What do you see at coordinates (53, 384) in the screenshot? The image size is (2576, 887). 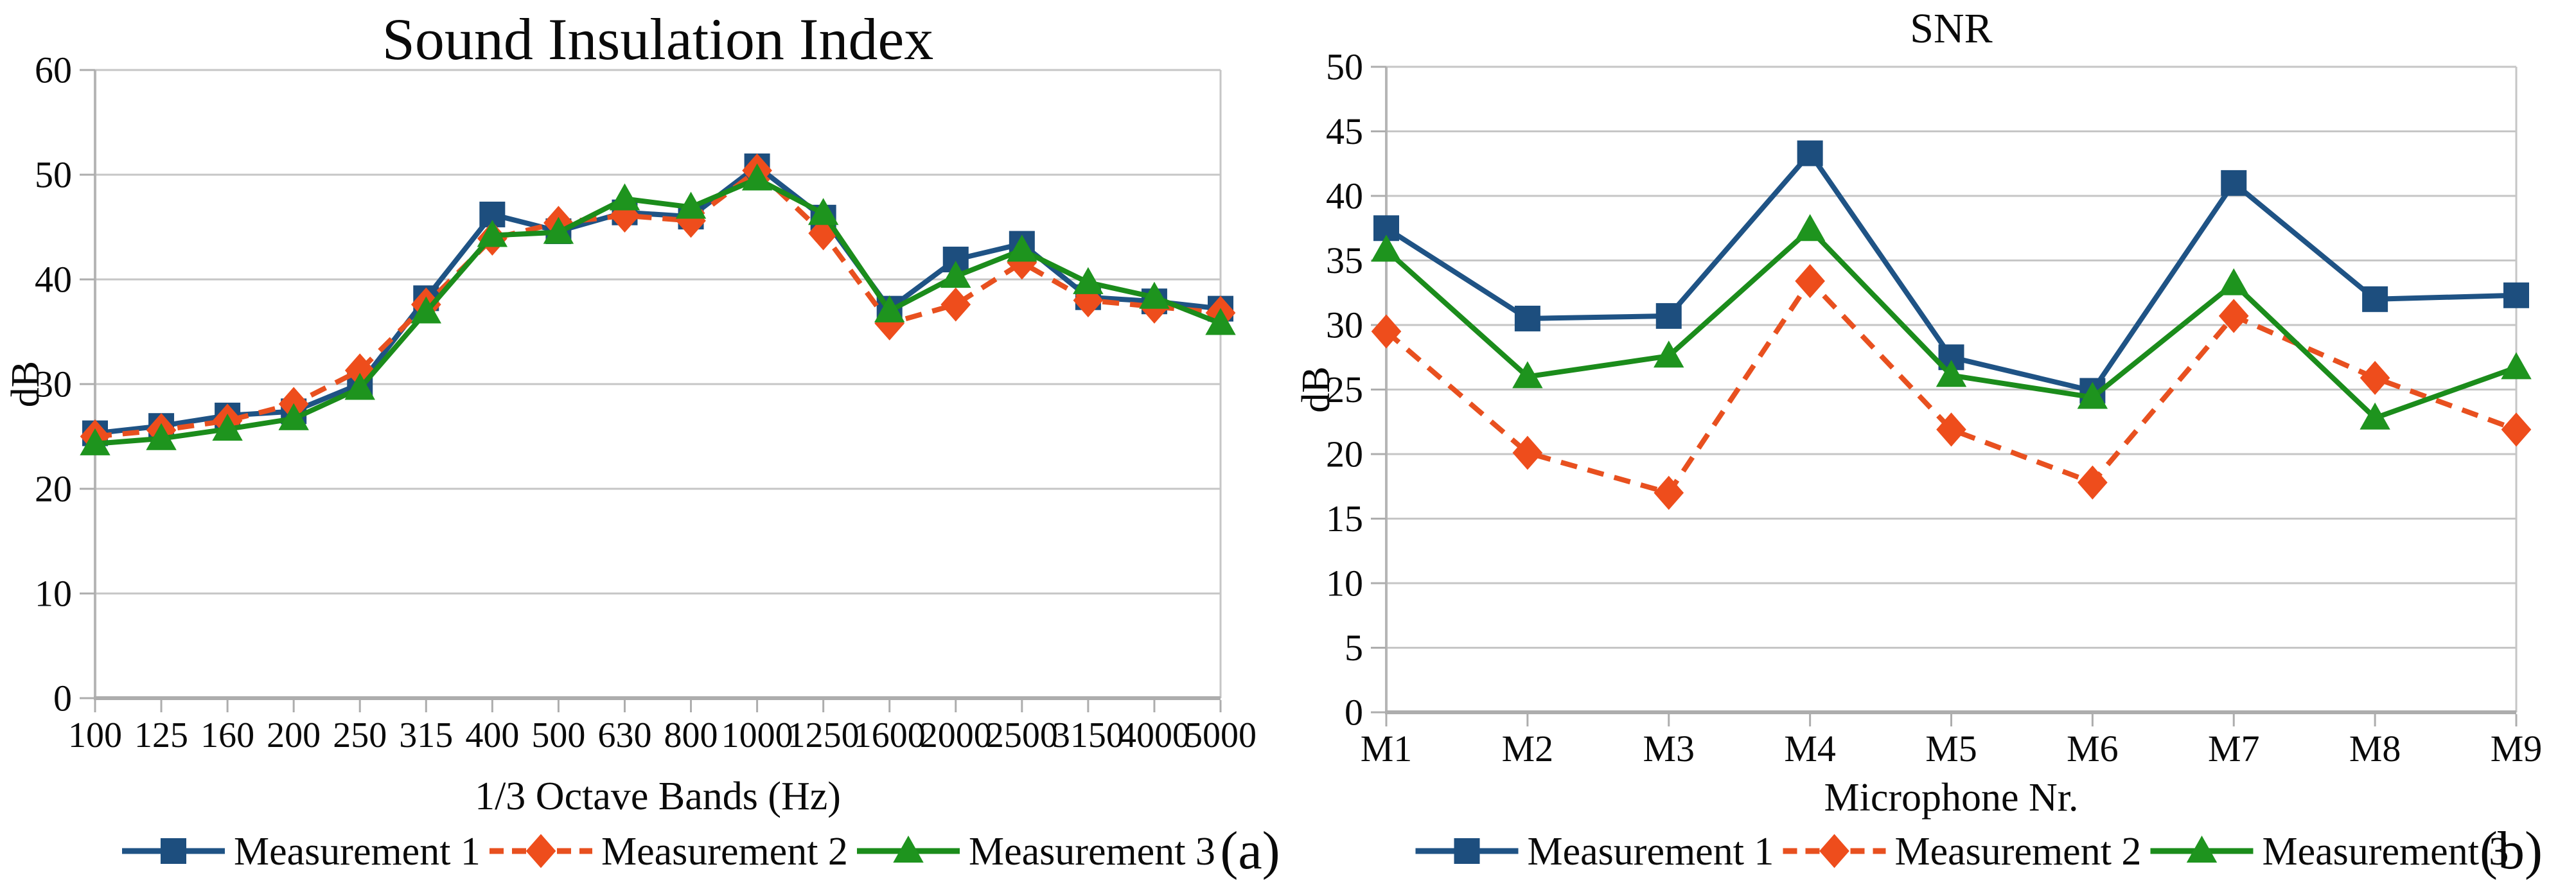 I see `y-tick-label: 30` at bounding box center [53, 384].